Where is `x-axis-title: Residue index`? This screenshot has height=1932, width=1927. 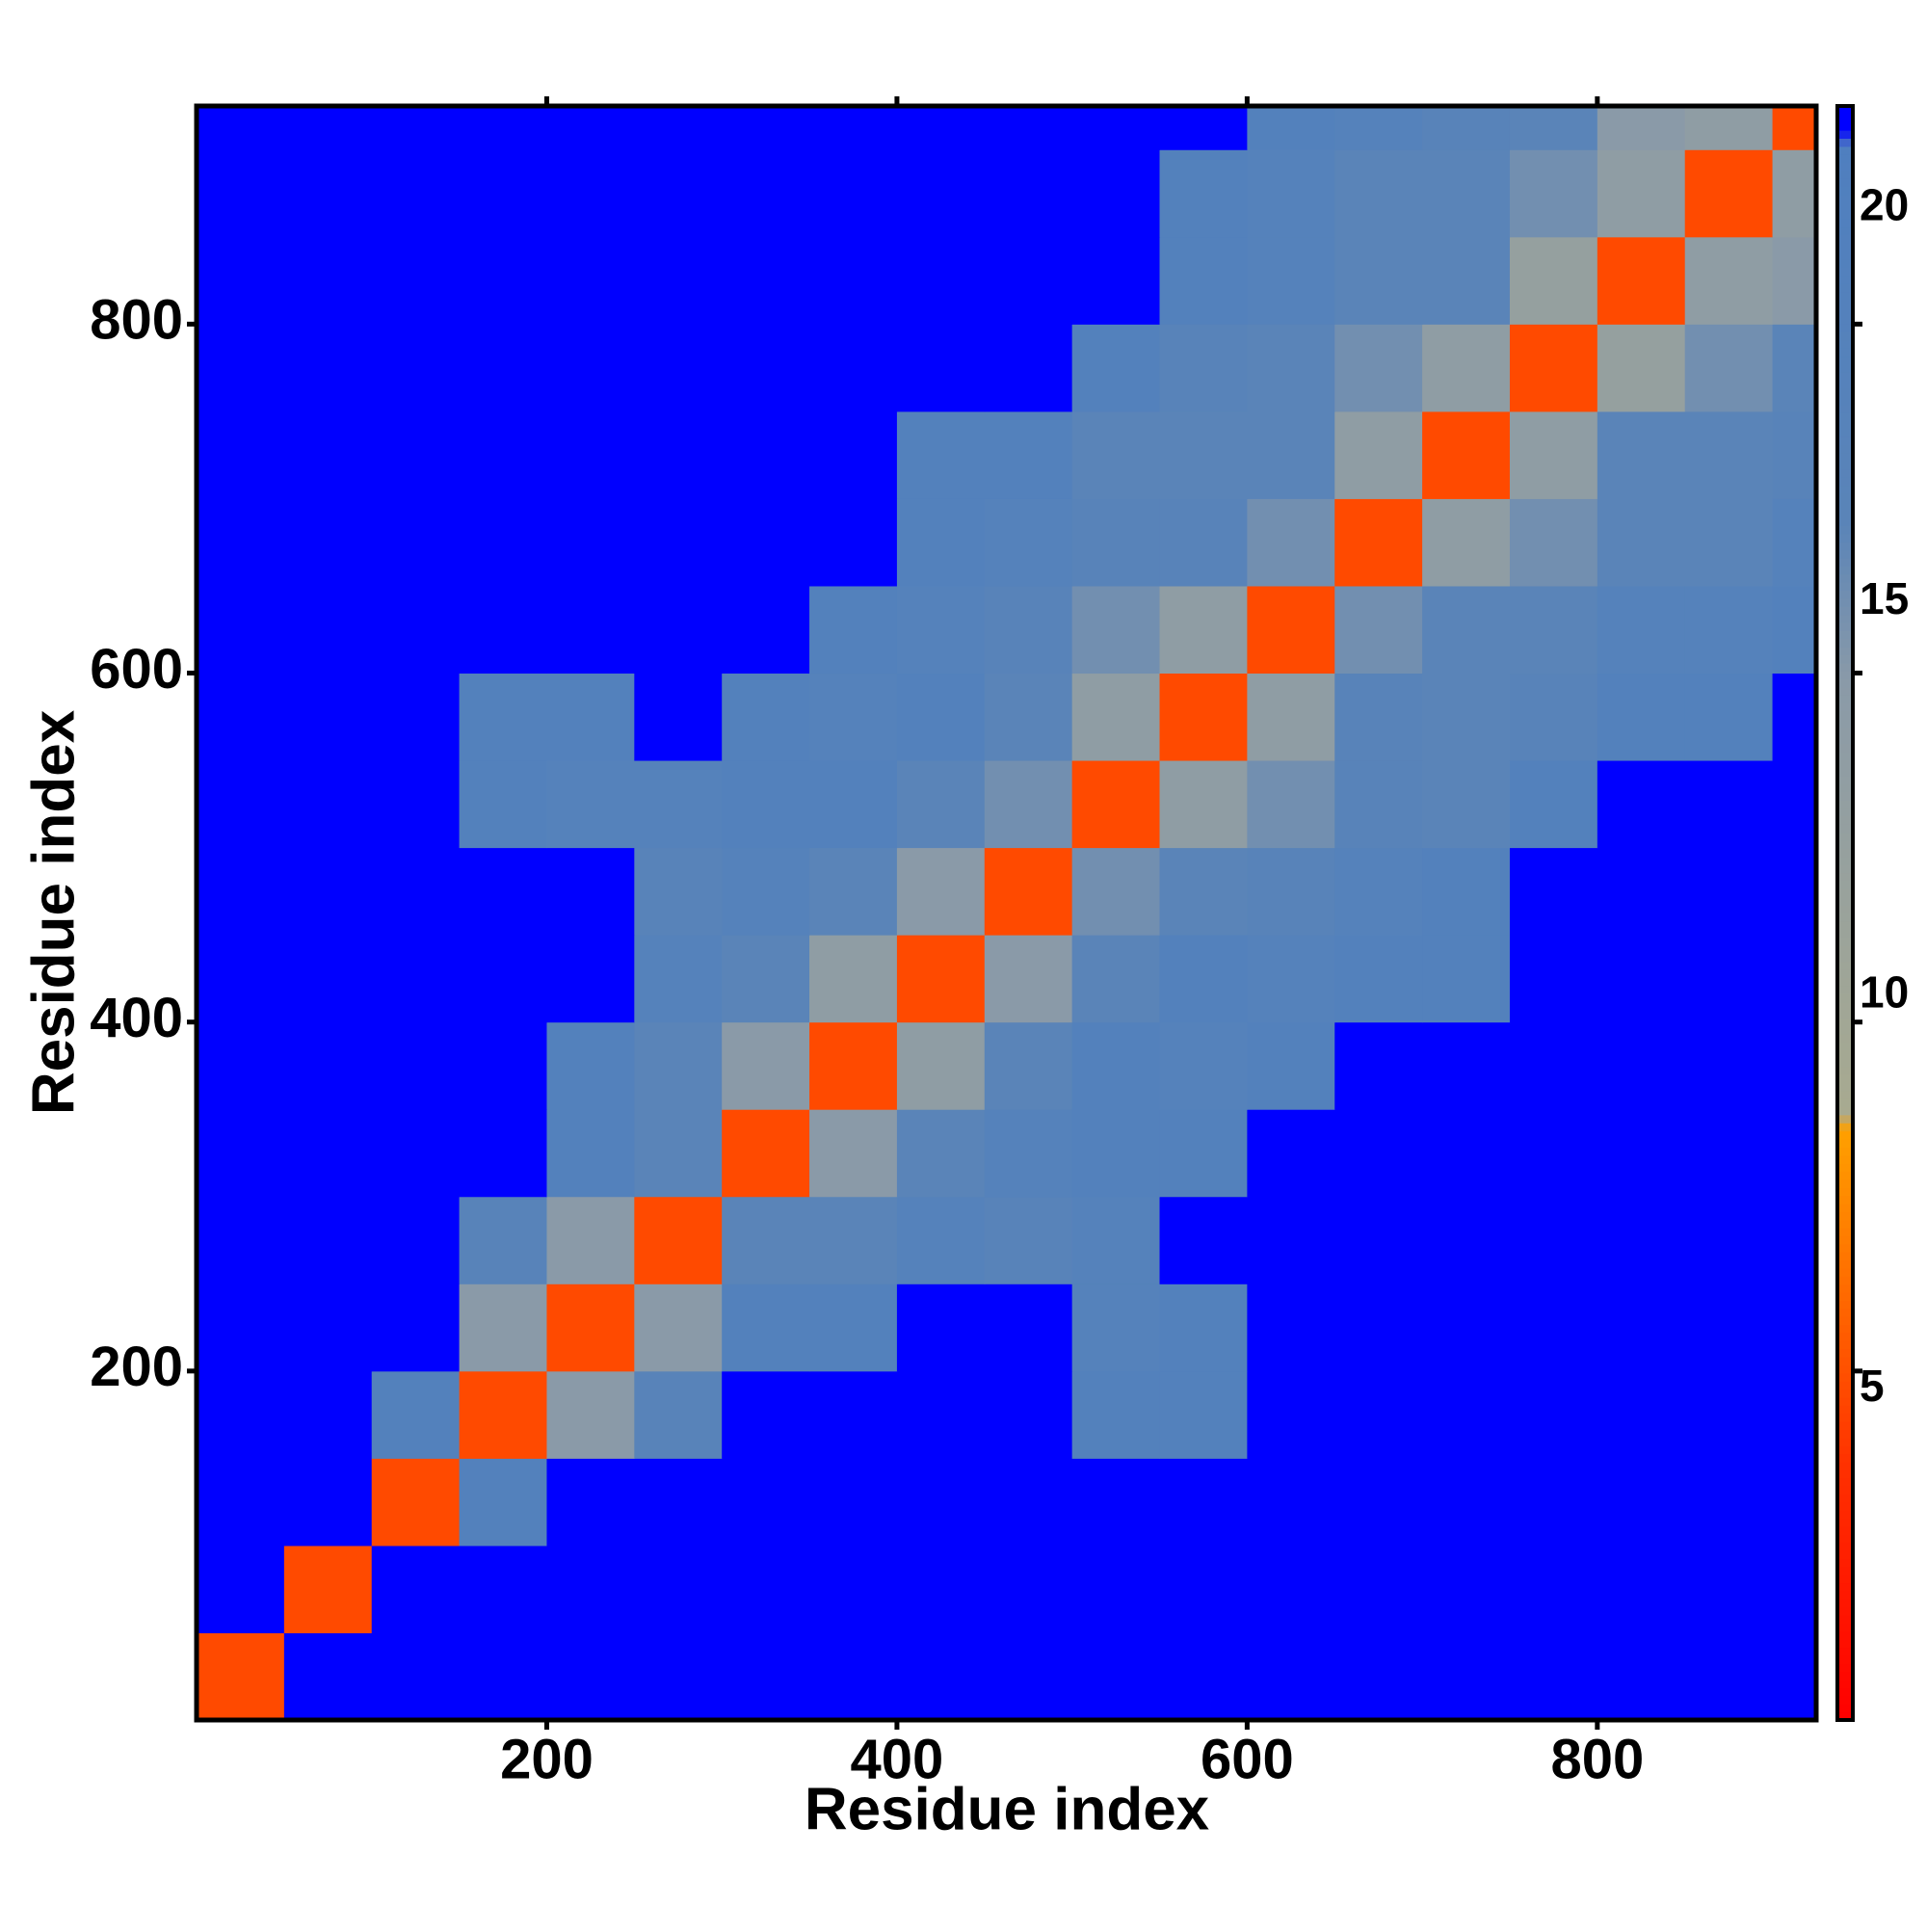
x-axis-title: Residue index is located at coordinates (1007, 1809).